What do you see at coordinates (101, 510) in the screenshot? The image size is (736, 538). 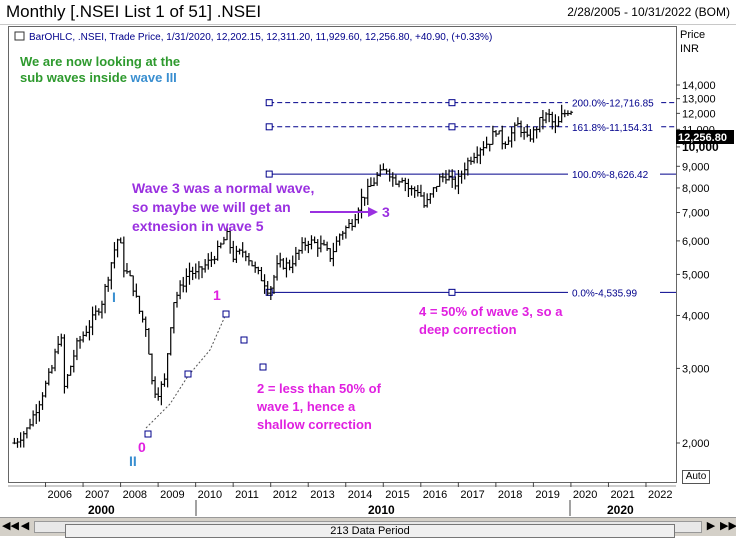 I see `decade-2000: 2000` at bounding box center [101, 510].